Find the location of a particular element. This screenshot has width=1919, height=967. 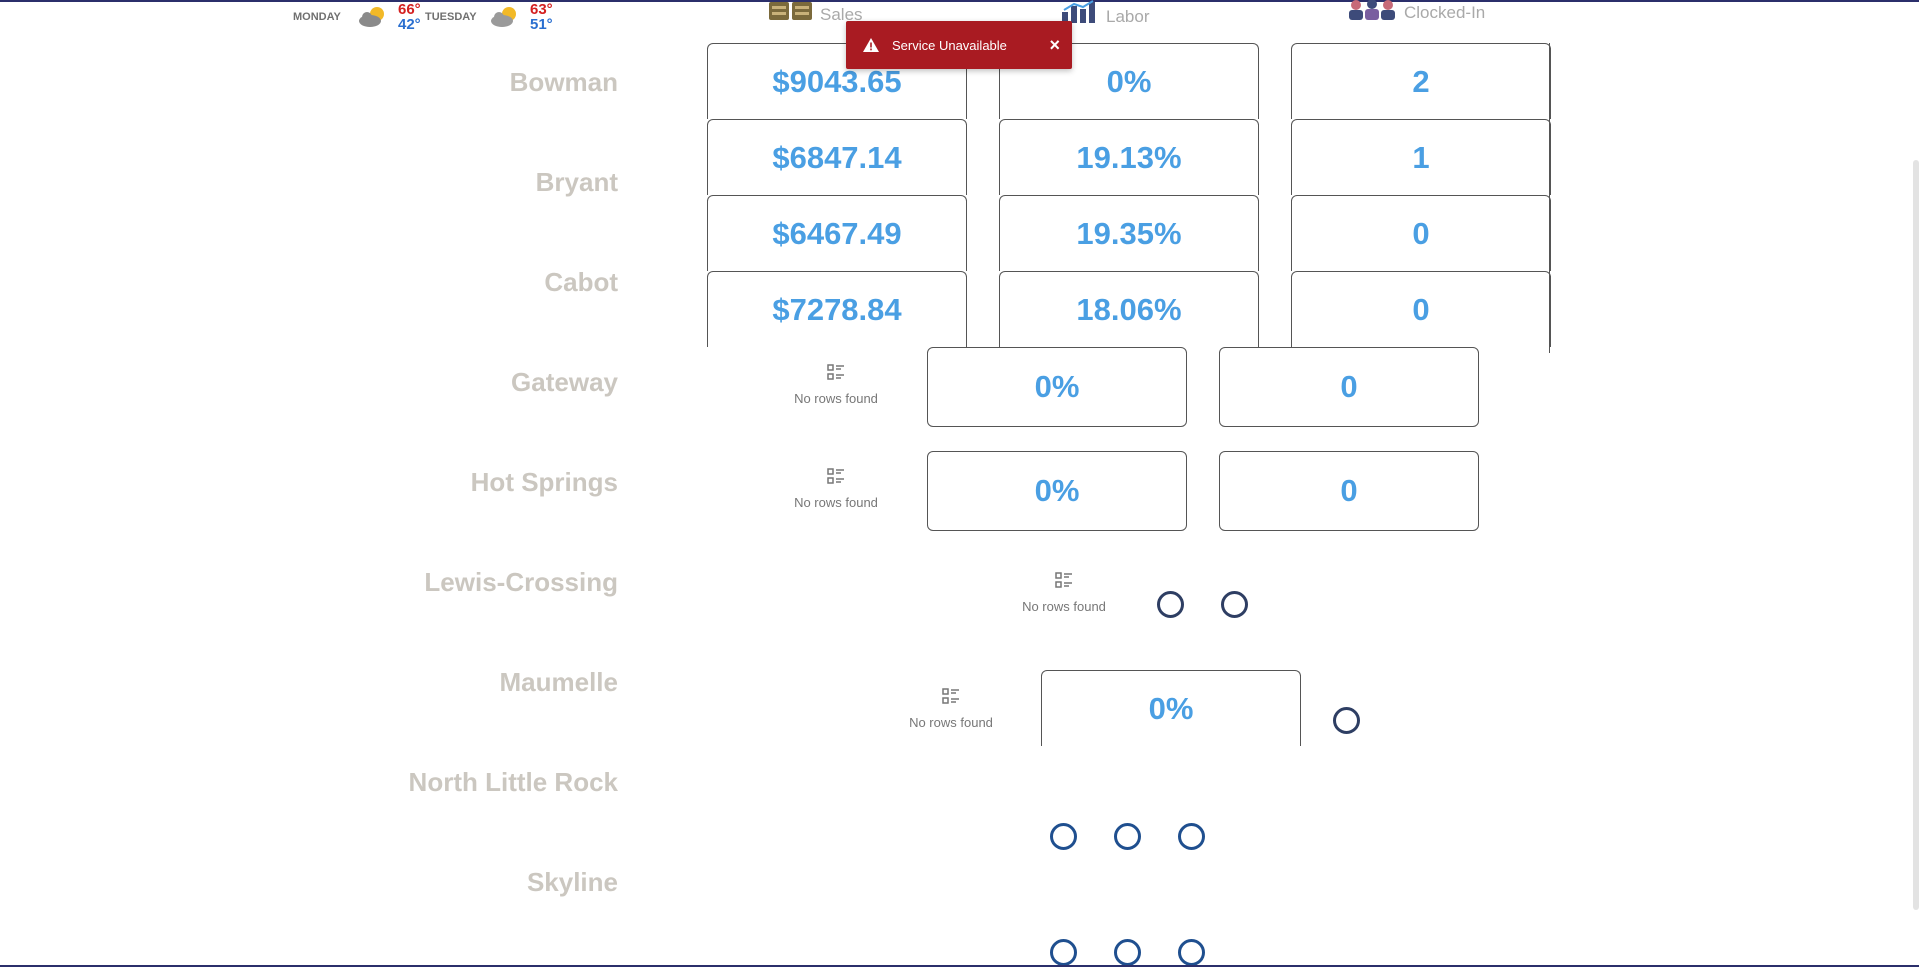

column-header-labor: Labor is located at coordinates (1128, 16).